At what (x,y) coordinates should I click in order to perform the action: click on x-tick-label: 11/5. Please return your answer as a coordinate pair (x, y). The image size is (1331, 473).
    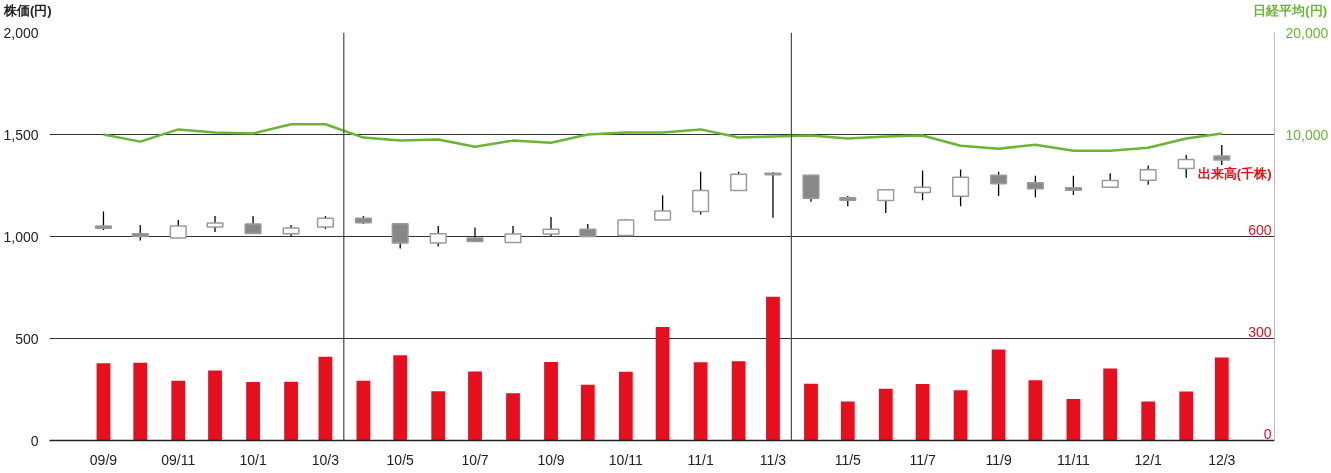
    Looking at the image, I should click on (848, 459).